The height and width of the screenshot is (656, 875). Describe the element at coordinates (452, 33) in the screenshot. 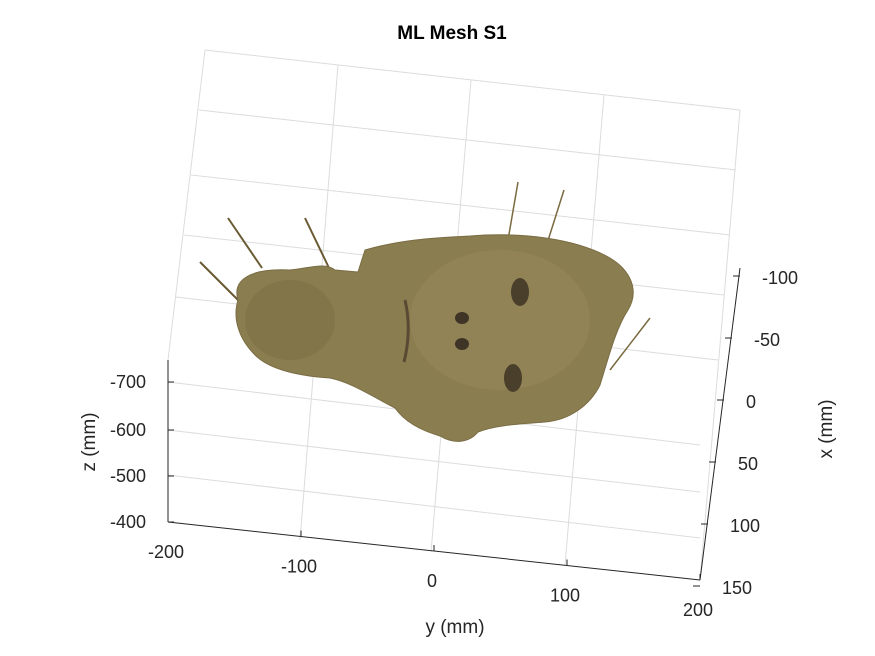

I see `chart-title: ML Mesh S1` at that location.